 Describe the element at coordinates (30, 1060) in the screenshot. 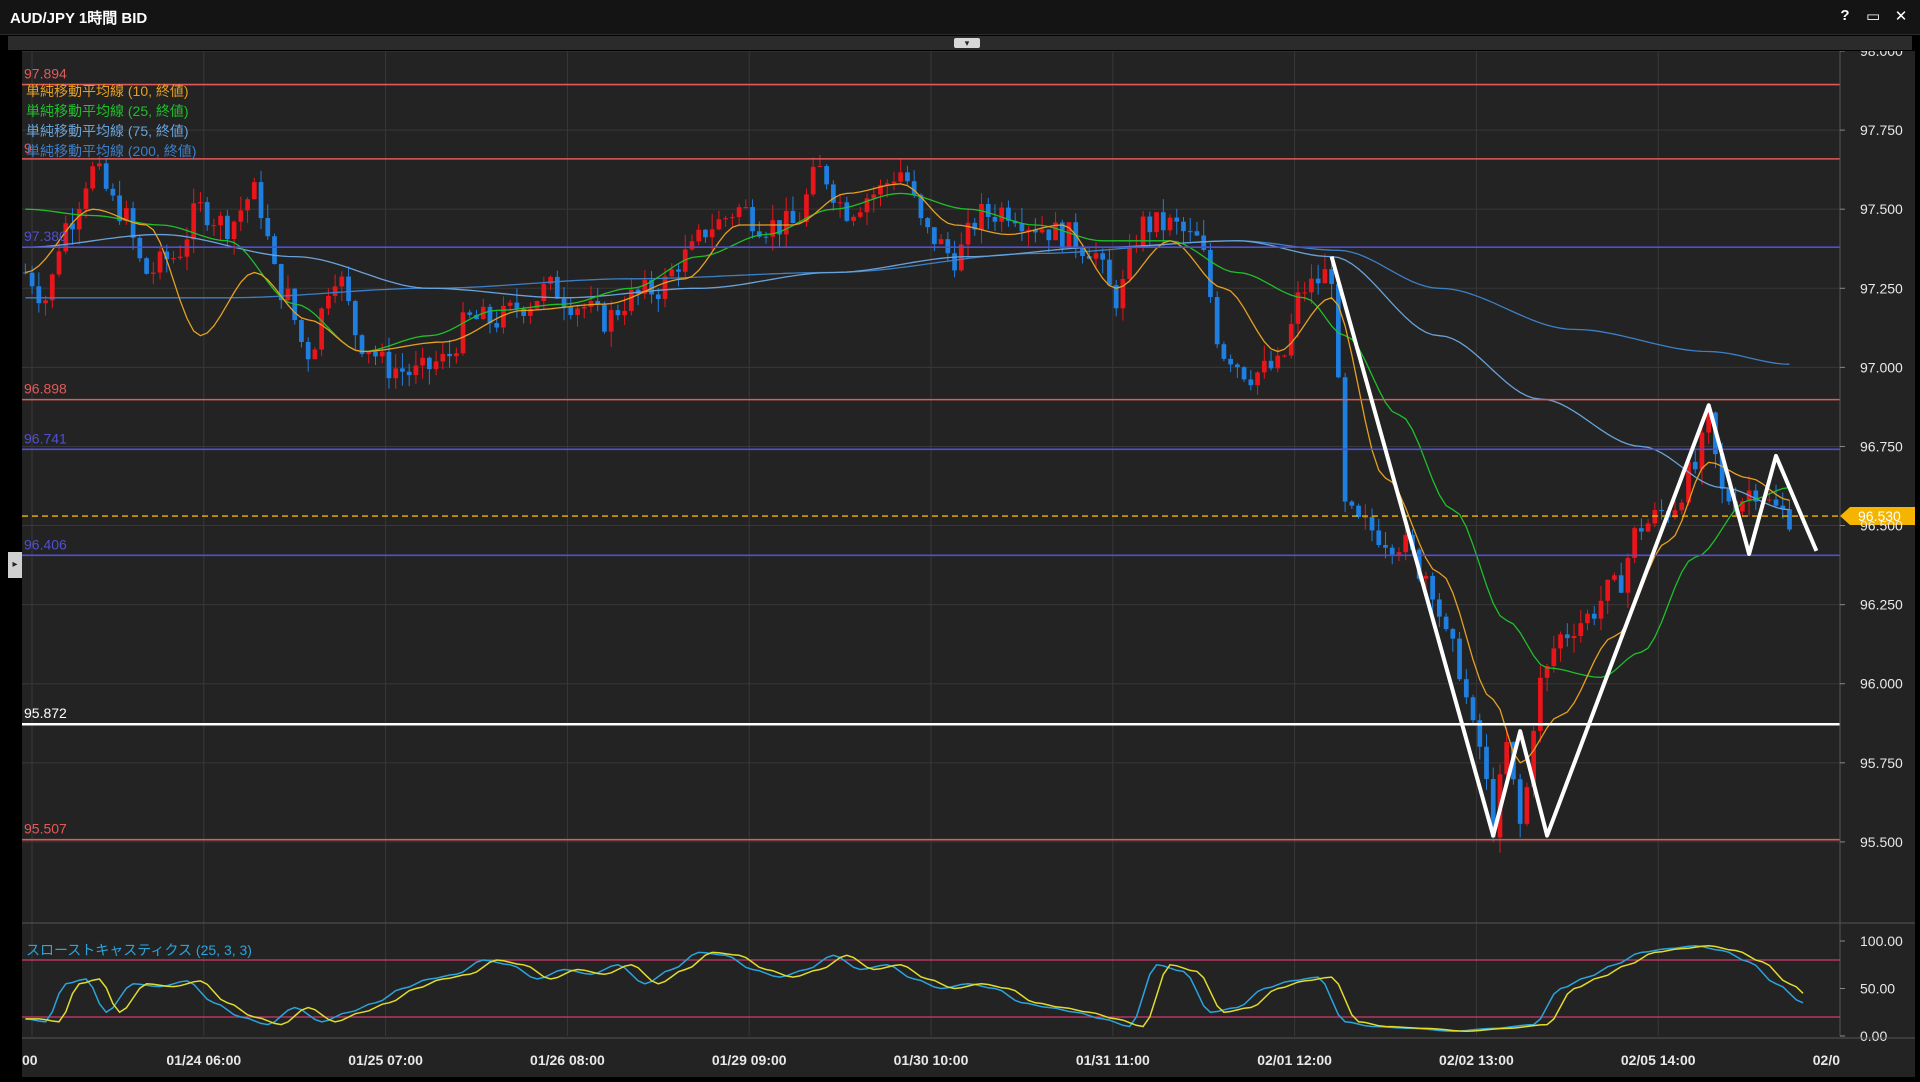

I see `time-axis-label: 00` at that location.